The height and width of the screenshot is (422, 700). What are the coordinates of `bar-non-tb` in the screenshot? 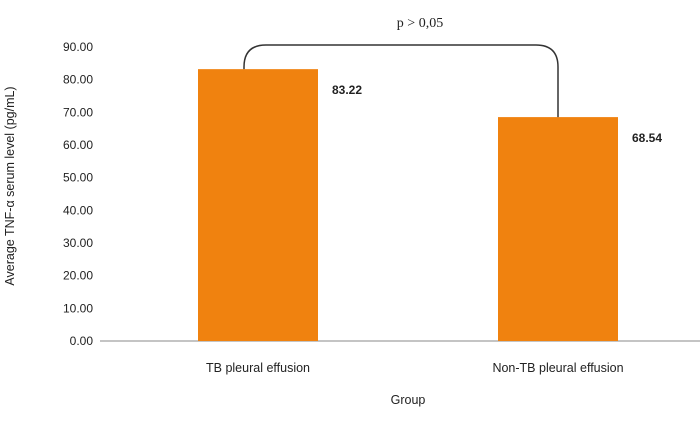 It's located at (558, 229).